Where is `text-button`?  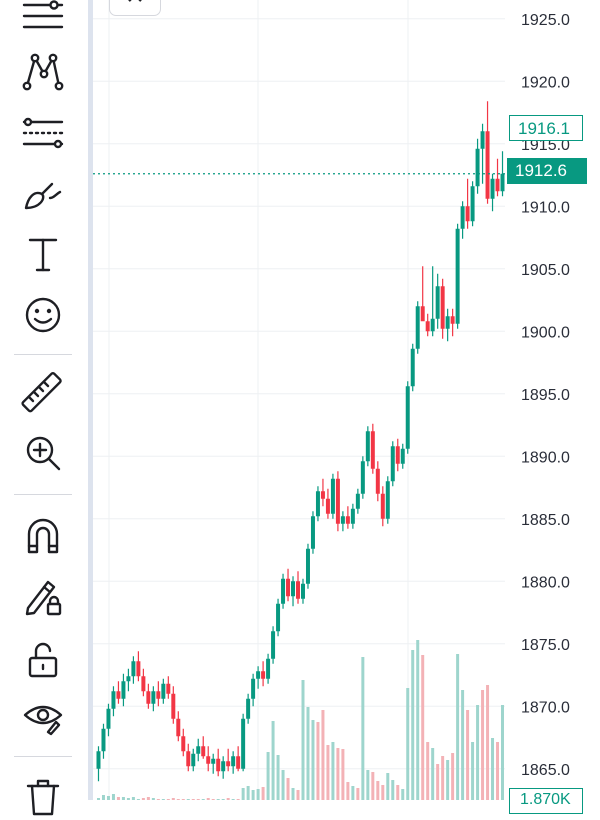
text-button is located at coordinates (43, 255).